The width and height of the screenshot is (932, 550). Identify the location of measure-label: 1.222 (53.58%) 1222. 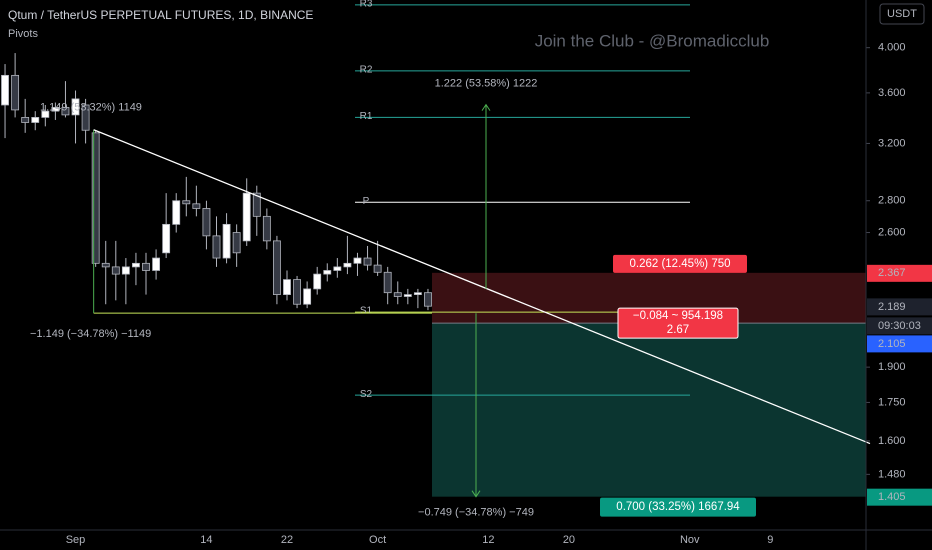
(486, 84).